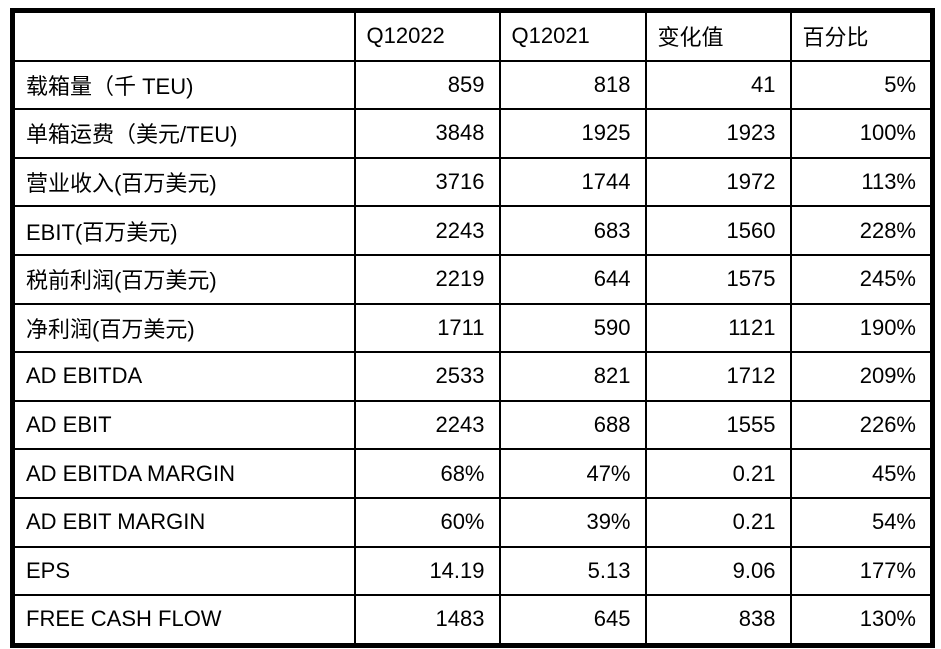 This screenshot has height=649, width=941. What do you see at coordinates (572, 279) in the screenshot?
I see `value-cell: 644` at bounding box center [572, 279].